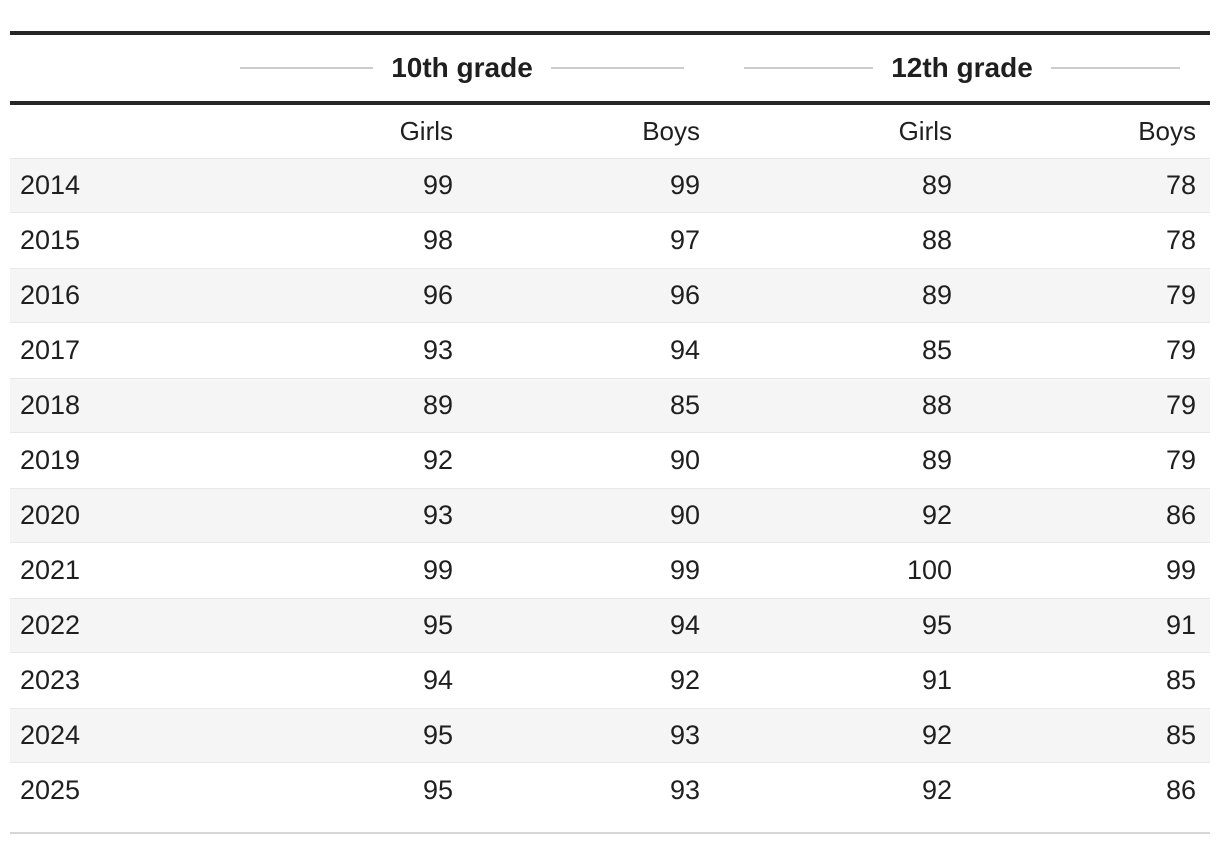  I want to click on table-row: 2025 95 93 92 86, so click(610, 790).